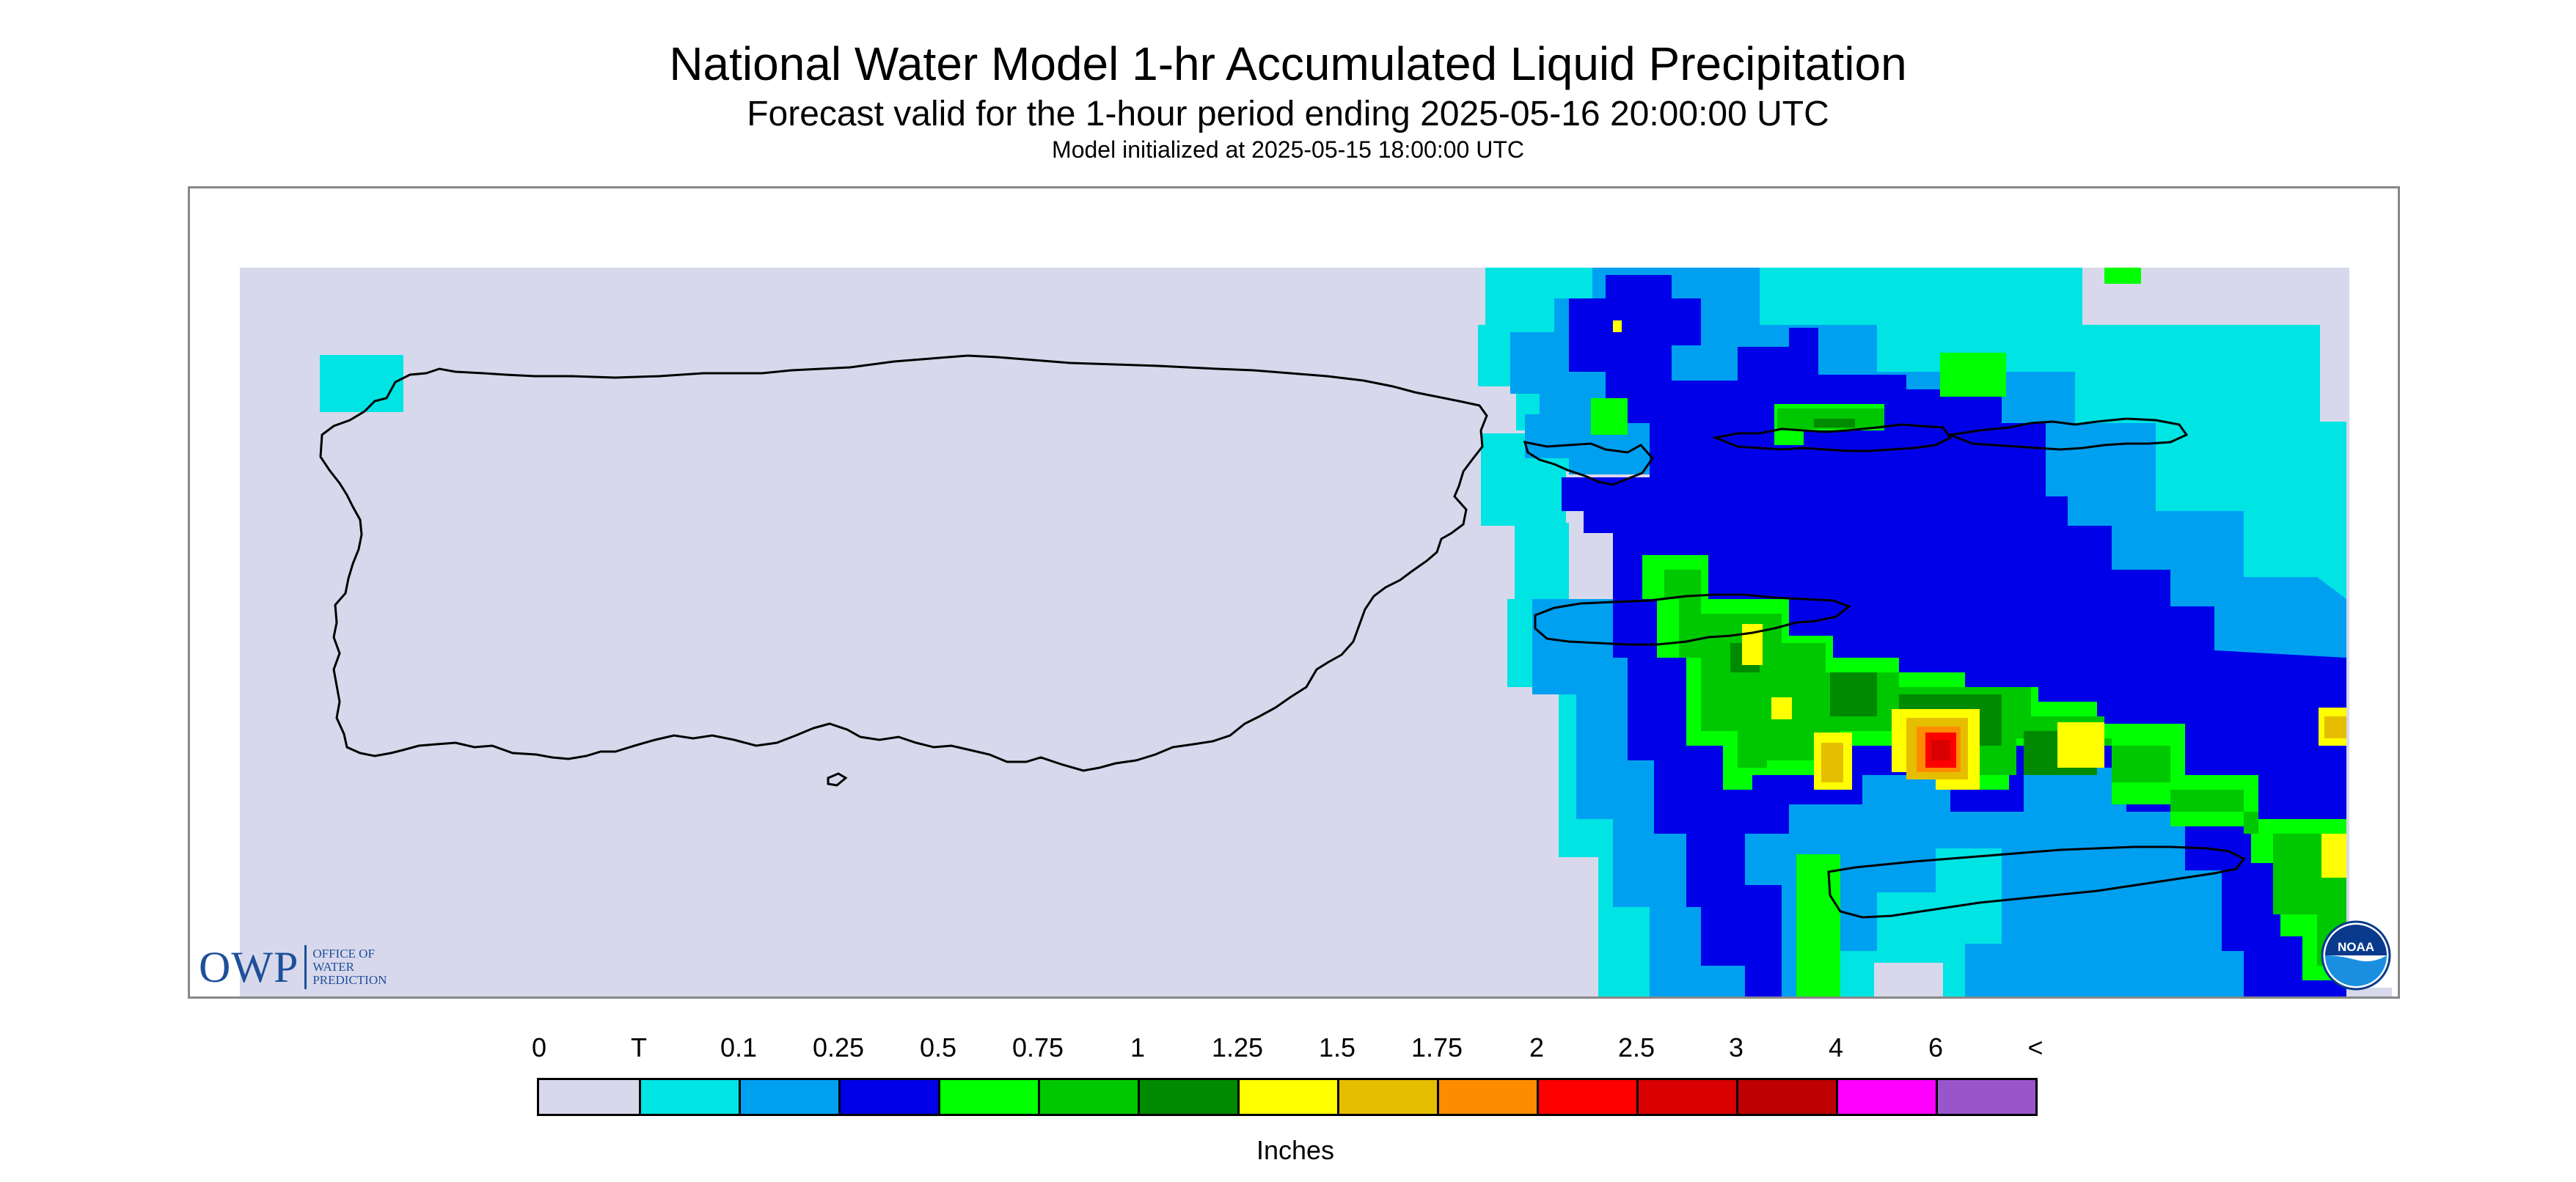  What do you see at coordinates (1237, 1047) in the screenshot?
I see `legend-tick-label: 1.25` at bounding box center [1237, 1047].